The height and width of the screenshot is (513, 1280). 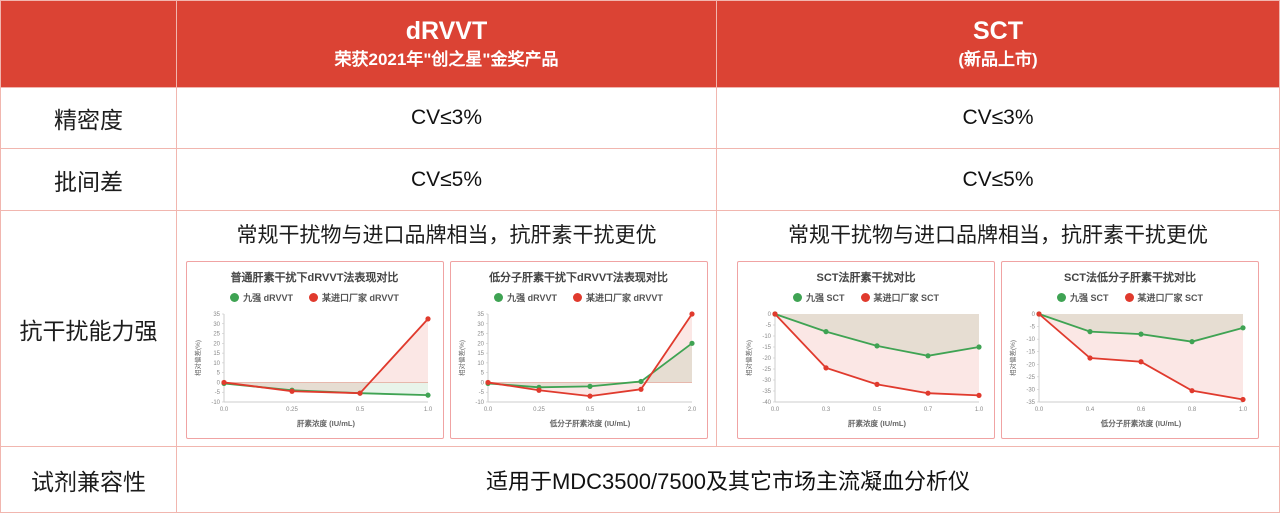 What do you see at coordinates (446, 44) in the screenshot?
I see `header-drvvt: dRVVT 荣获2021年"创之星"金奖产品` at bounding box center [446, 44].